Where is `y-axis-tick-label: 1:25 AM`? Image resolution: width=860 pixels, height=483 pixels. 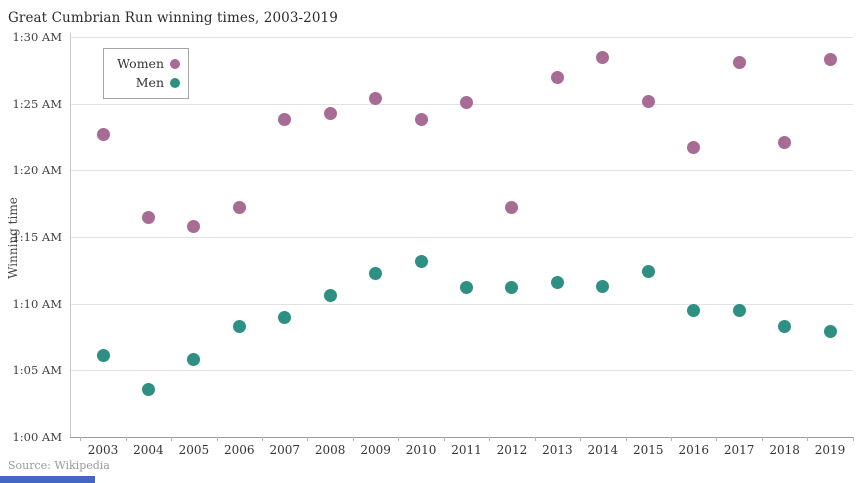 y-axis-tick-label: 1:25 AM is located at coordinates (37, 103).